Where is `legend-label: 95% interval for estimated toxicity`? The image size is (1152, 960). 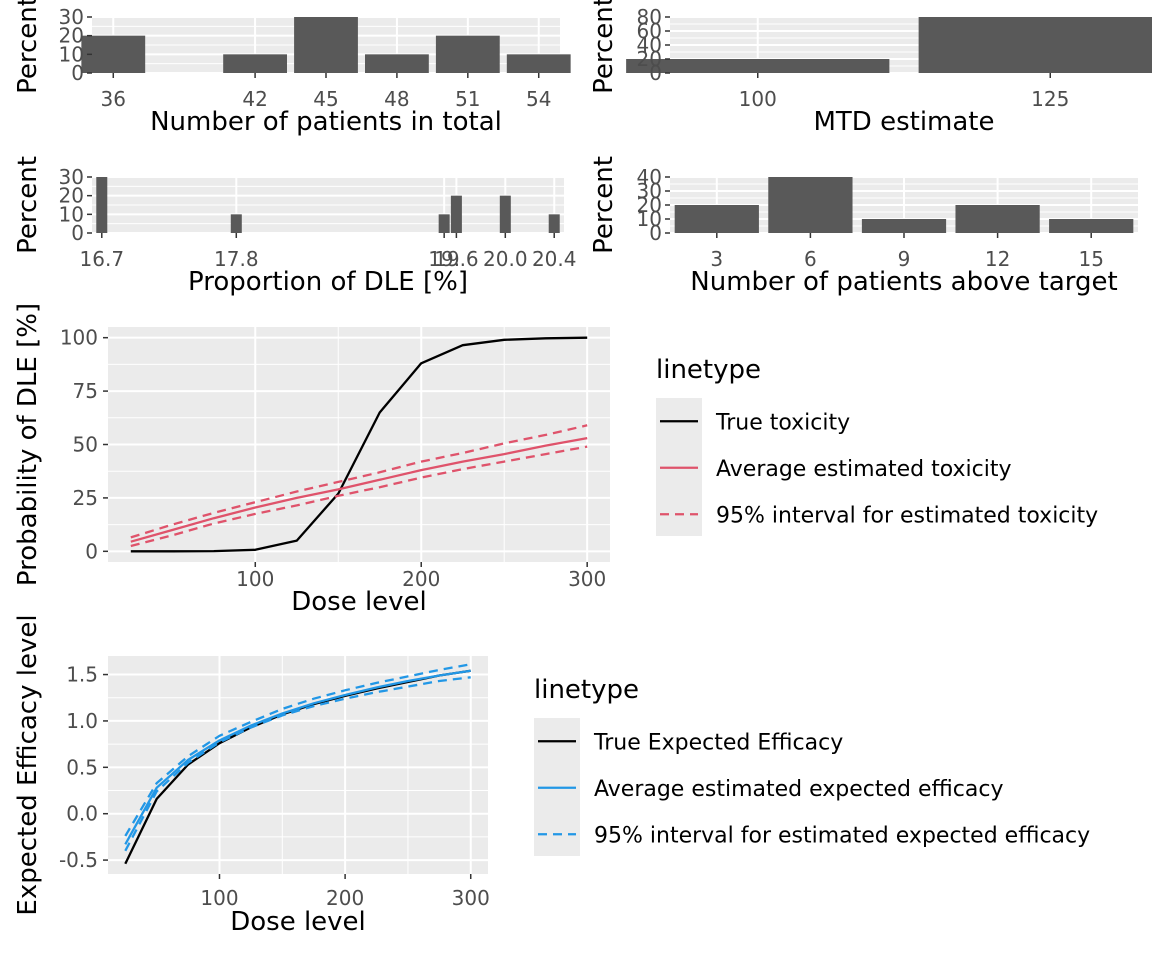 legend-label: 95% interval for estimated toxicity is located at coordinates (907, 515).